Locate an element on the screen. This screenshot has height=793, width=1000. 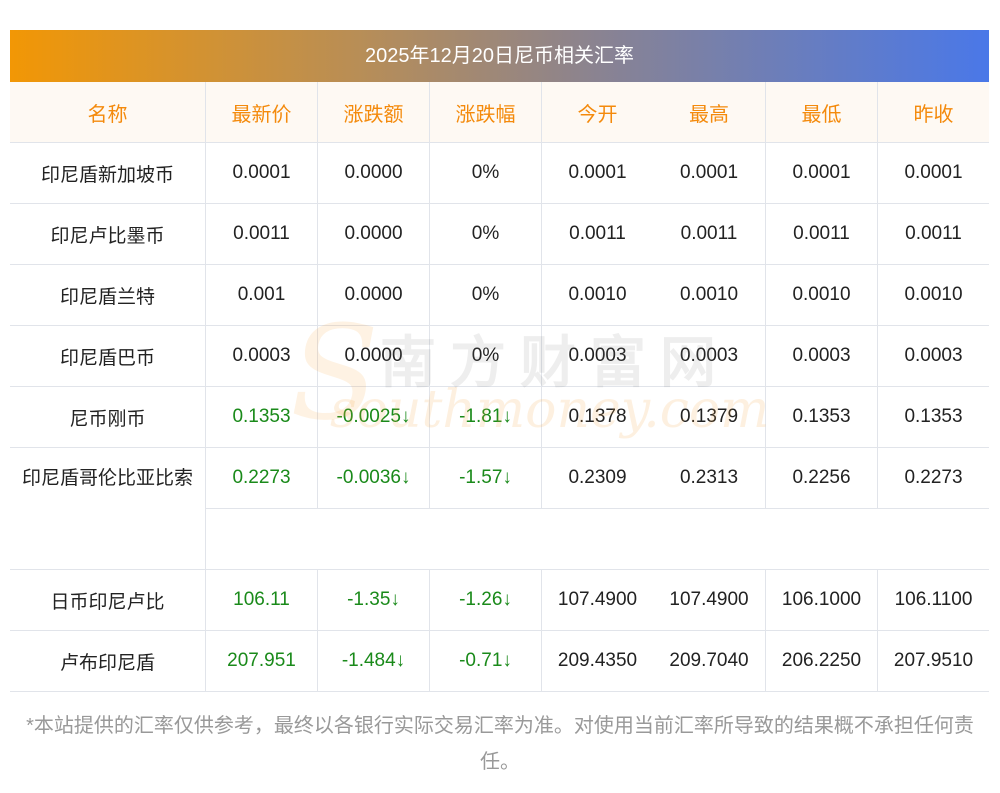
column-header-low: 最低 is located at coordinates (821, 112).